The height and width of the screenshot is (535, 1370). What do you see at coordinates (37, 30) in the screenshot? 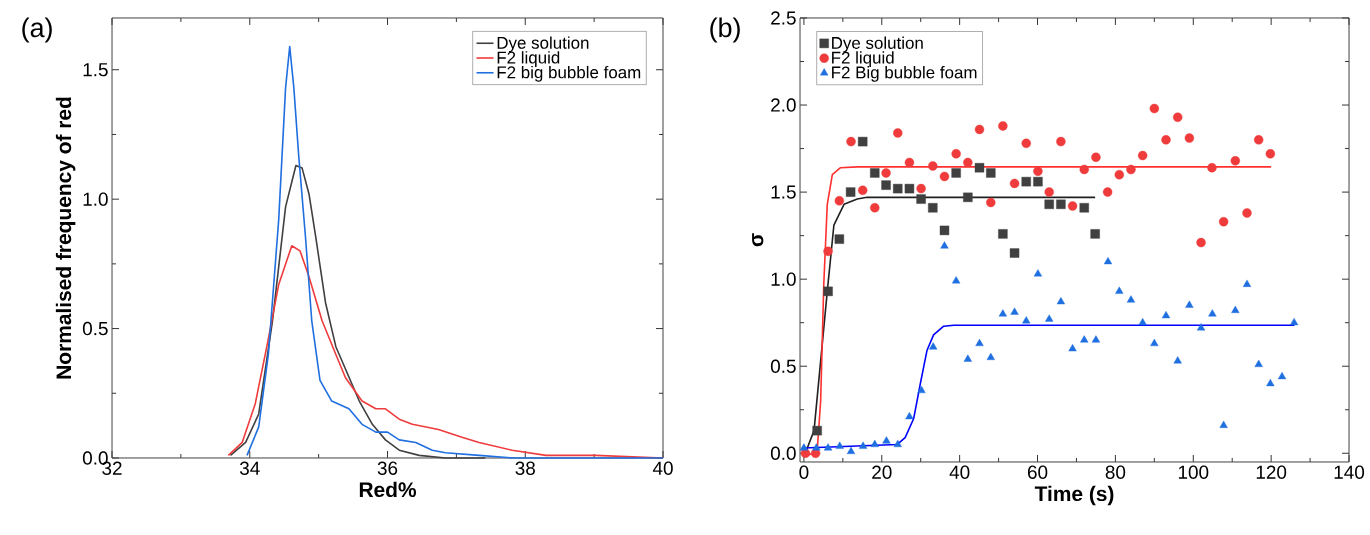
I see `chart-title: (a)` at bounding box center [37, 30].